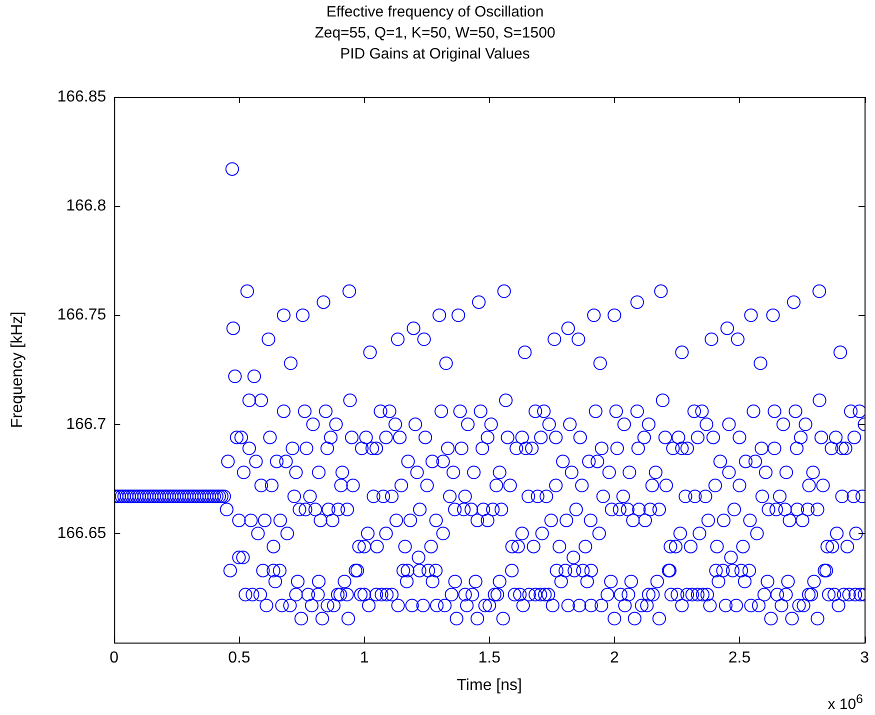 Image resolution: width=875 pixels, height=715 pixels. Describe the element at coordinates (489, 685) in the screenshot. I see `x-axis-title: Time [ns]` at that location.